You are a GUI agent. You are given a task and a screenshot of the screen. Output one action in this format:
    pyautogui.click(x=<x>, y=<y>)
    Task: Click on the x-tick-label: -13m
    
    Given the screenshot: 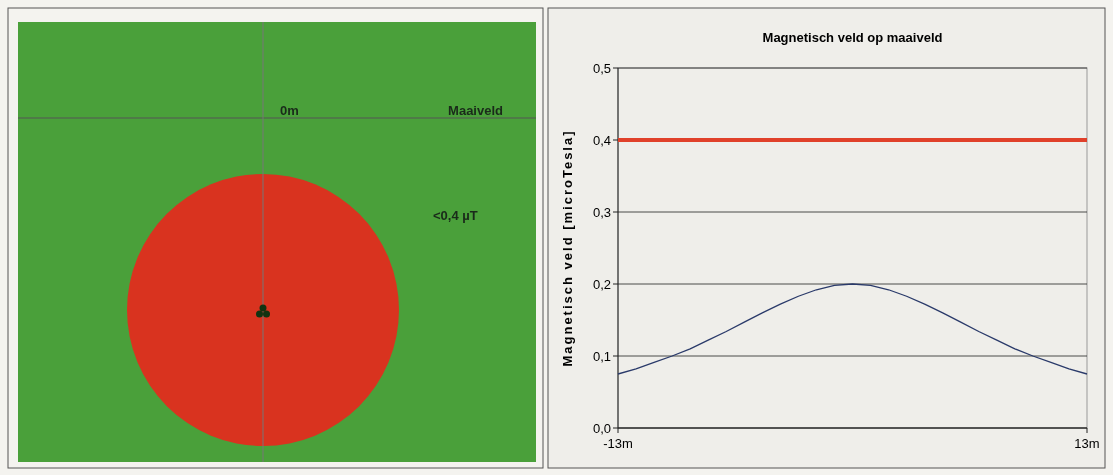 What is the action you would take?
    pyautogui.click(x=618, y=443)
    